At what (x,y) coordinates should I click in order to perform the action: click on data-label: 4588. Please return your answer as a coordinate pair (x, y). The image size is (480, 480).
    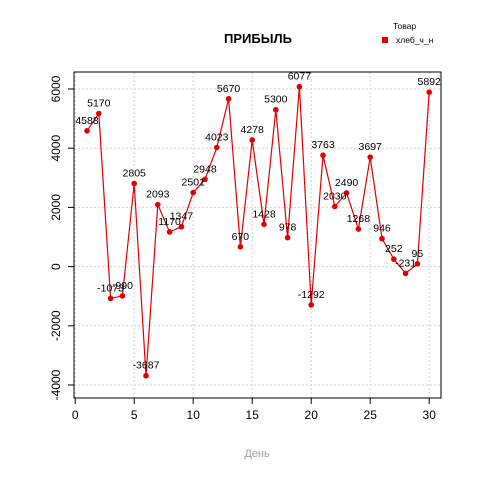
    Looking at the image, I should click on (87, 121).